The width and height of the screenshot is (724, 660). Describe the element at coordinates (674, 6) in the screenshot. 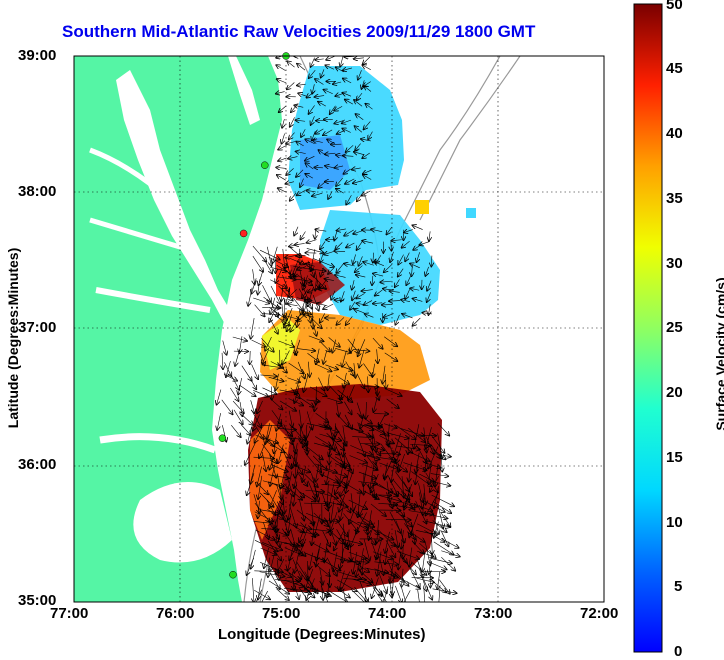

I see `colorbar-tick-label: 50` at that location.